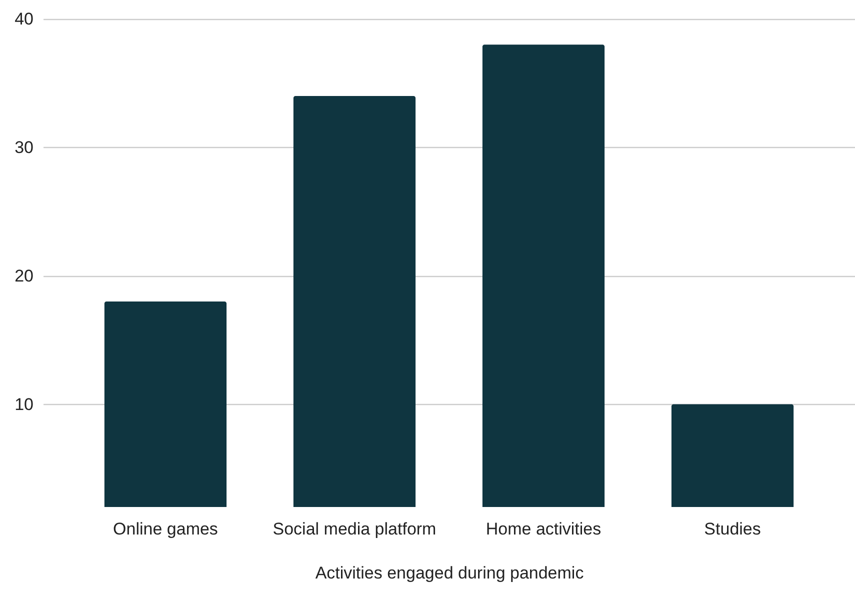 The image size is (855, 605). What do you see at coordinates (449, 573) in the screenshot?
I see `x-axis-title: Activities engaged during pandemic` at bounding box center [449, 573].